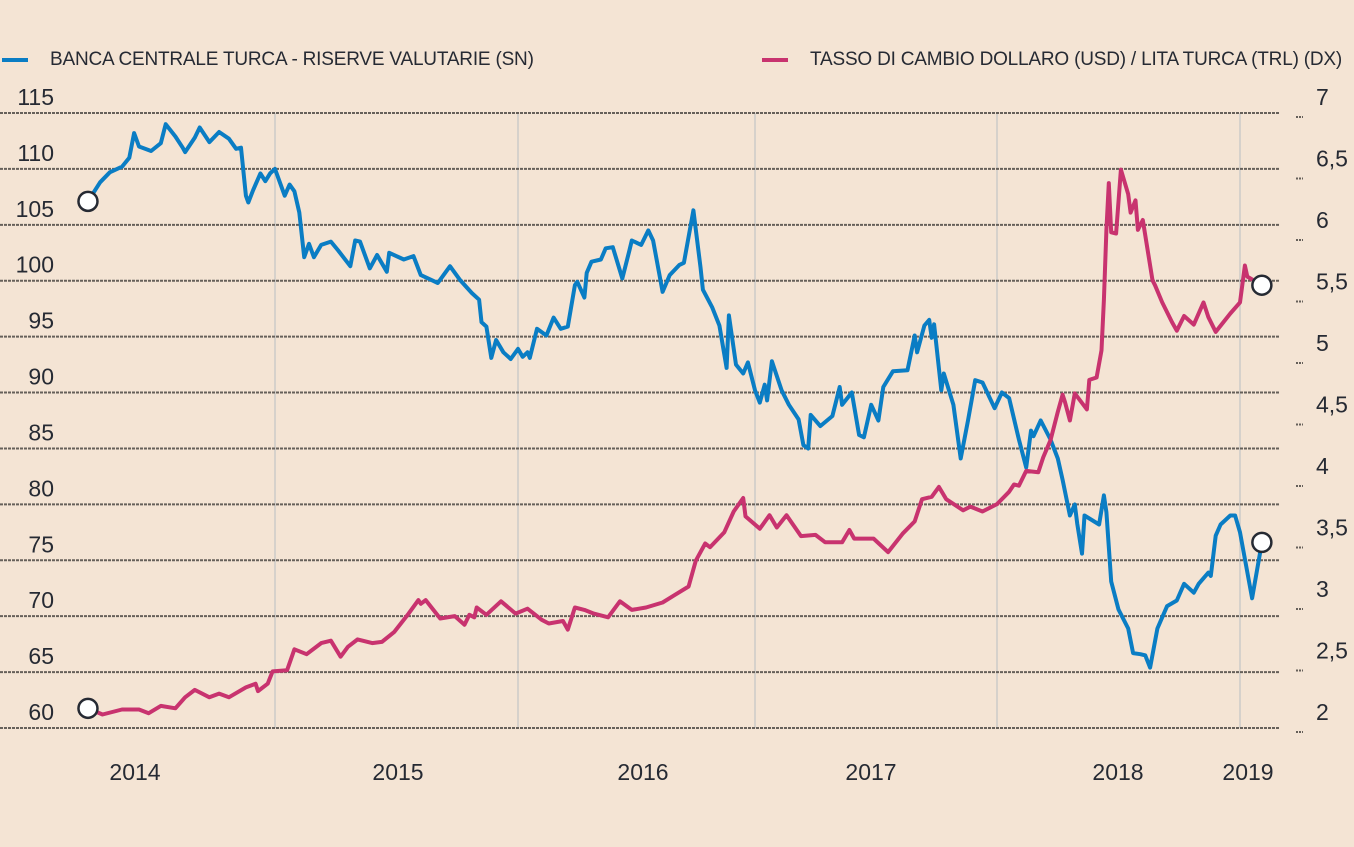 Image resolution: width=1354 pixels, height=847 pixels. Describe the element at coordinates (35, 404) in the screenshot. I see `y-axis-left-ticks: 60 65 70 75 80 85 90 95 100 105 110 115` at that location.